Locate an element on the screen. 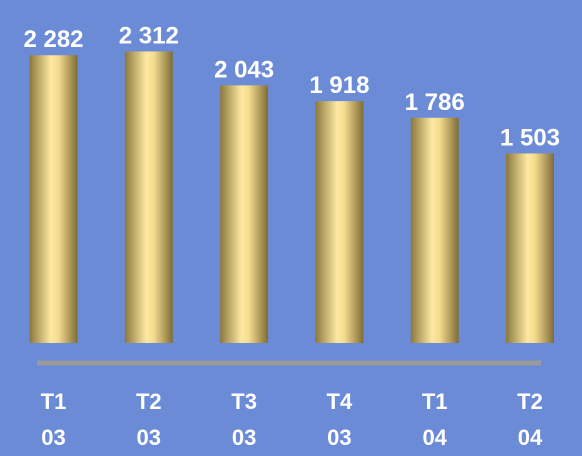 This screenshot has height=456, width=582. value-label: 1 786 is located at coordinates (435, 102).